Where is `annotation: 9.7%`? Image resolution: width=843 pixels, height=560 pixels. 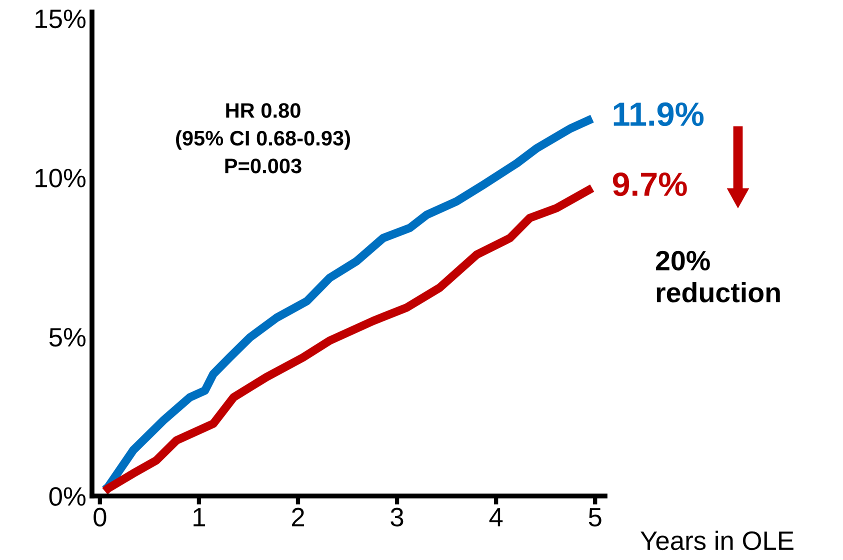
annotation: 9.7% is located at coordinates (649, 184).